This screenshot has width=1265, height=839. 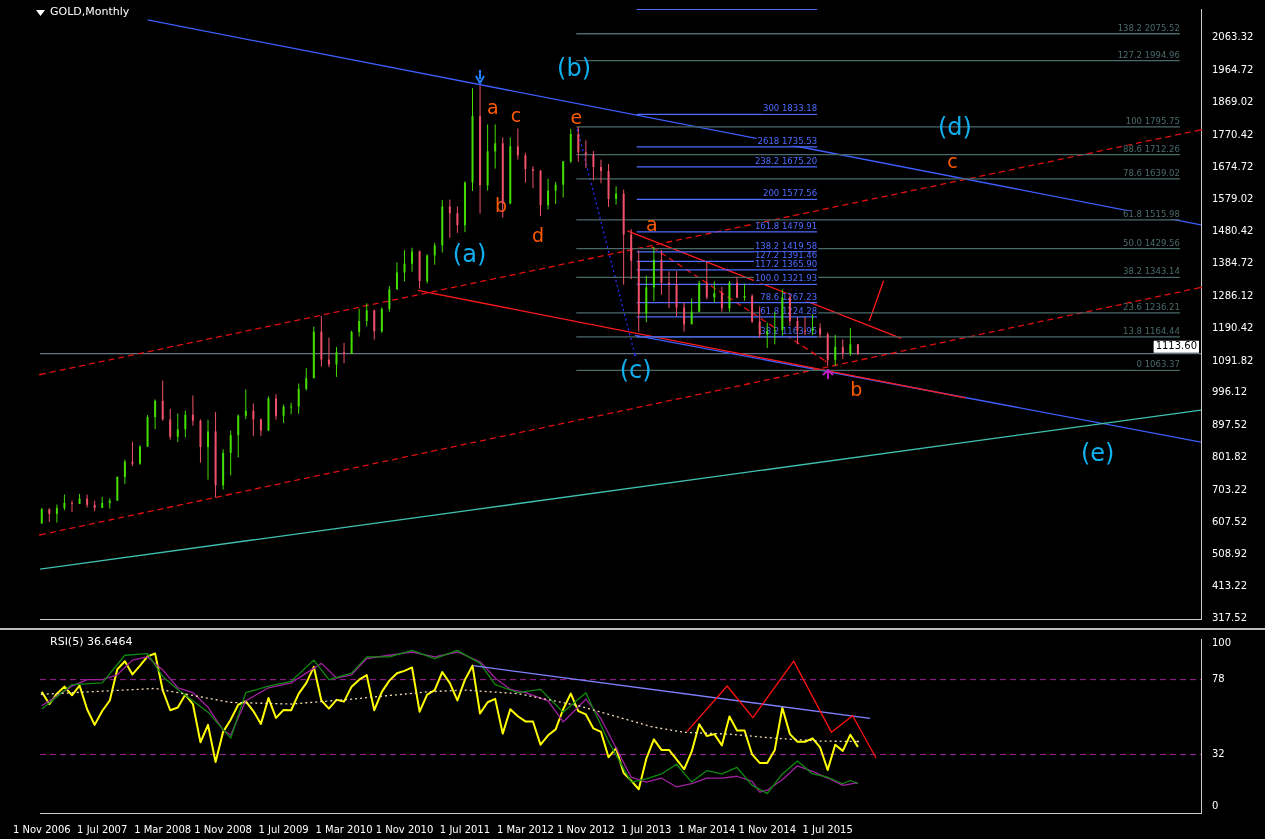 I want to click on y-tick-label: 1286.12, so click(x=1233, y=295).